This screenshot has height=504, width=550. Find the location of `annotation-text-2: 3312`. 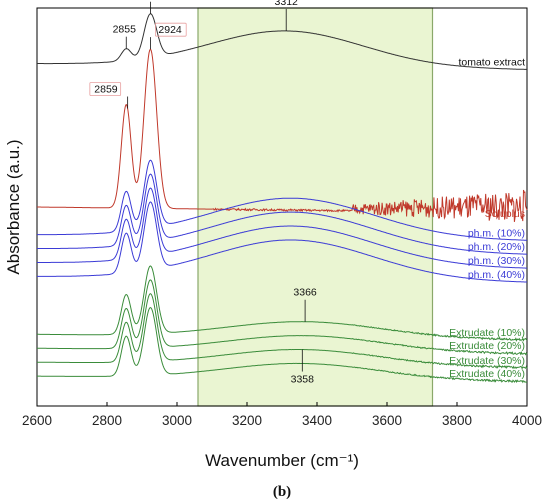

annotation-text-2: 3312 is located at coordinates (287, 4).